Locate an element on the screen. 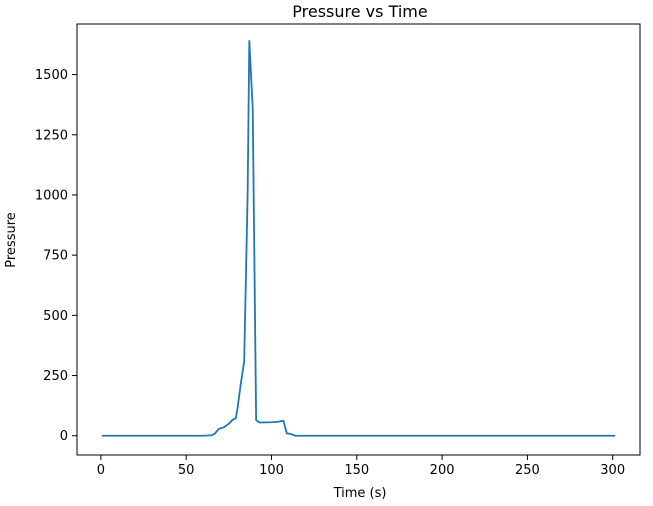  y-tick-label: 1500 is located at coordinates (51, 75).